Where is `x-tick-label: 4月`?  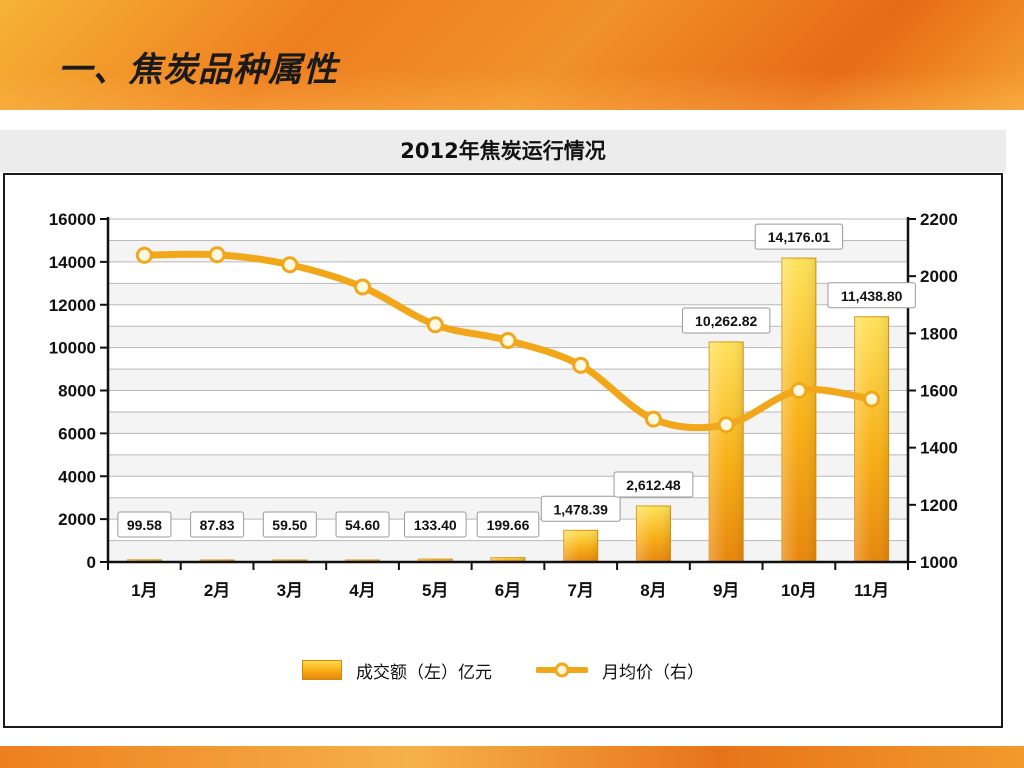
x-tick-label: 4月 is located at coordinates (362, 590).